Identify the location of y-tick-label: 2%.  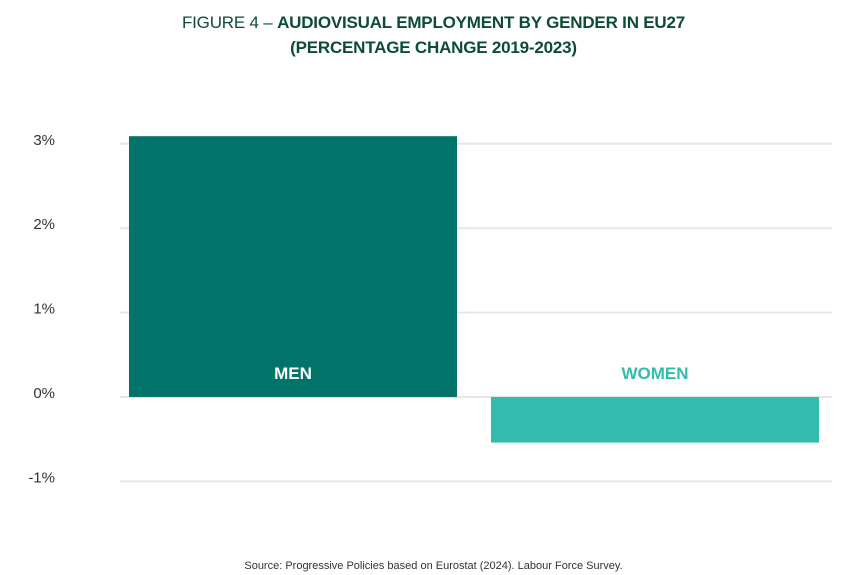
(44, 224).